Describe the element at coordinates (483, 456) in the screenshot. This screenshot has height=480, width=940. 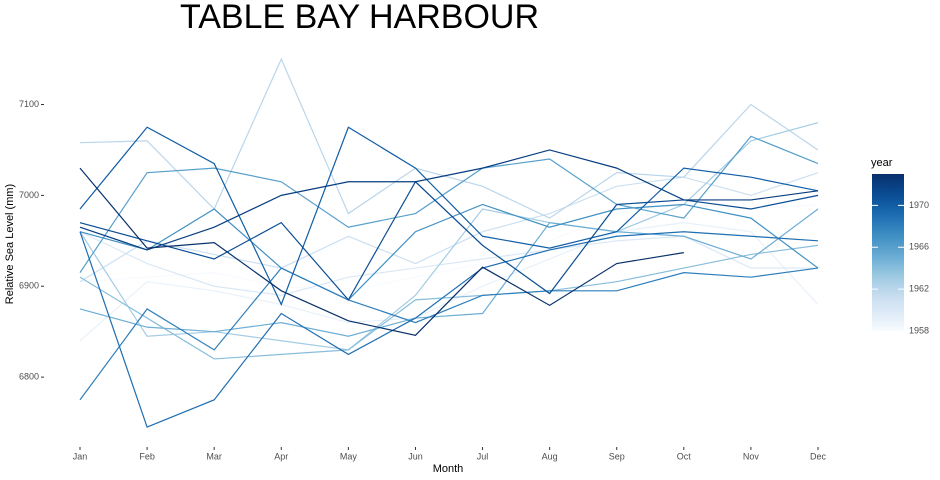
I see `x-tick-label: Jul` at that location.